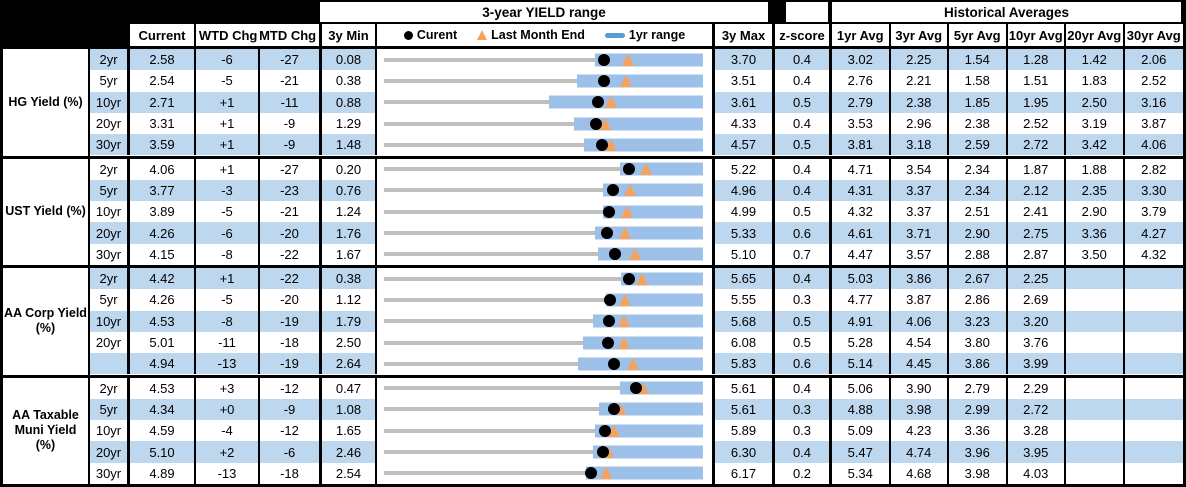 Image resolution: width=1186 pixels, height=487 pixels. What do you see at coordinates (1037, 473) in the screenshot?
I see `cell-avg: 4.03` at bounding box center [1037, 473].